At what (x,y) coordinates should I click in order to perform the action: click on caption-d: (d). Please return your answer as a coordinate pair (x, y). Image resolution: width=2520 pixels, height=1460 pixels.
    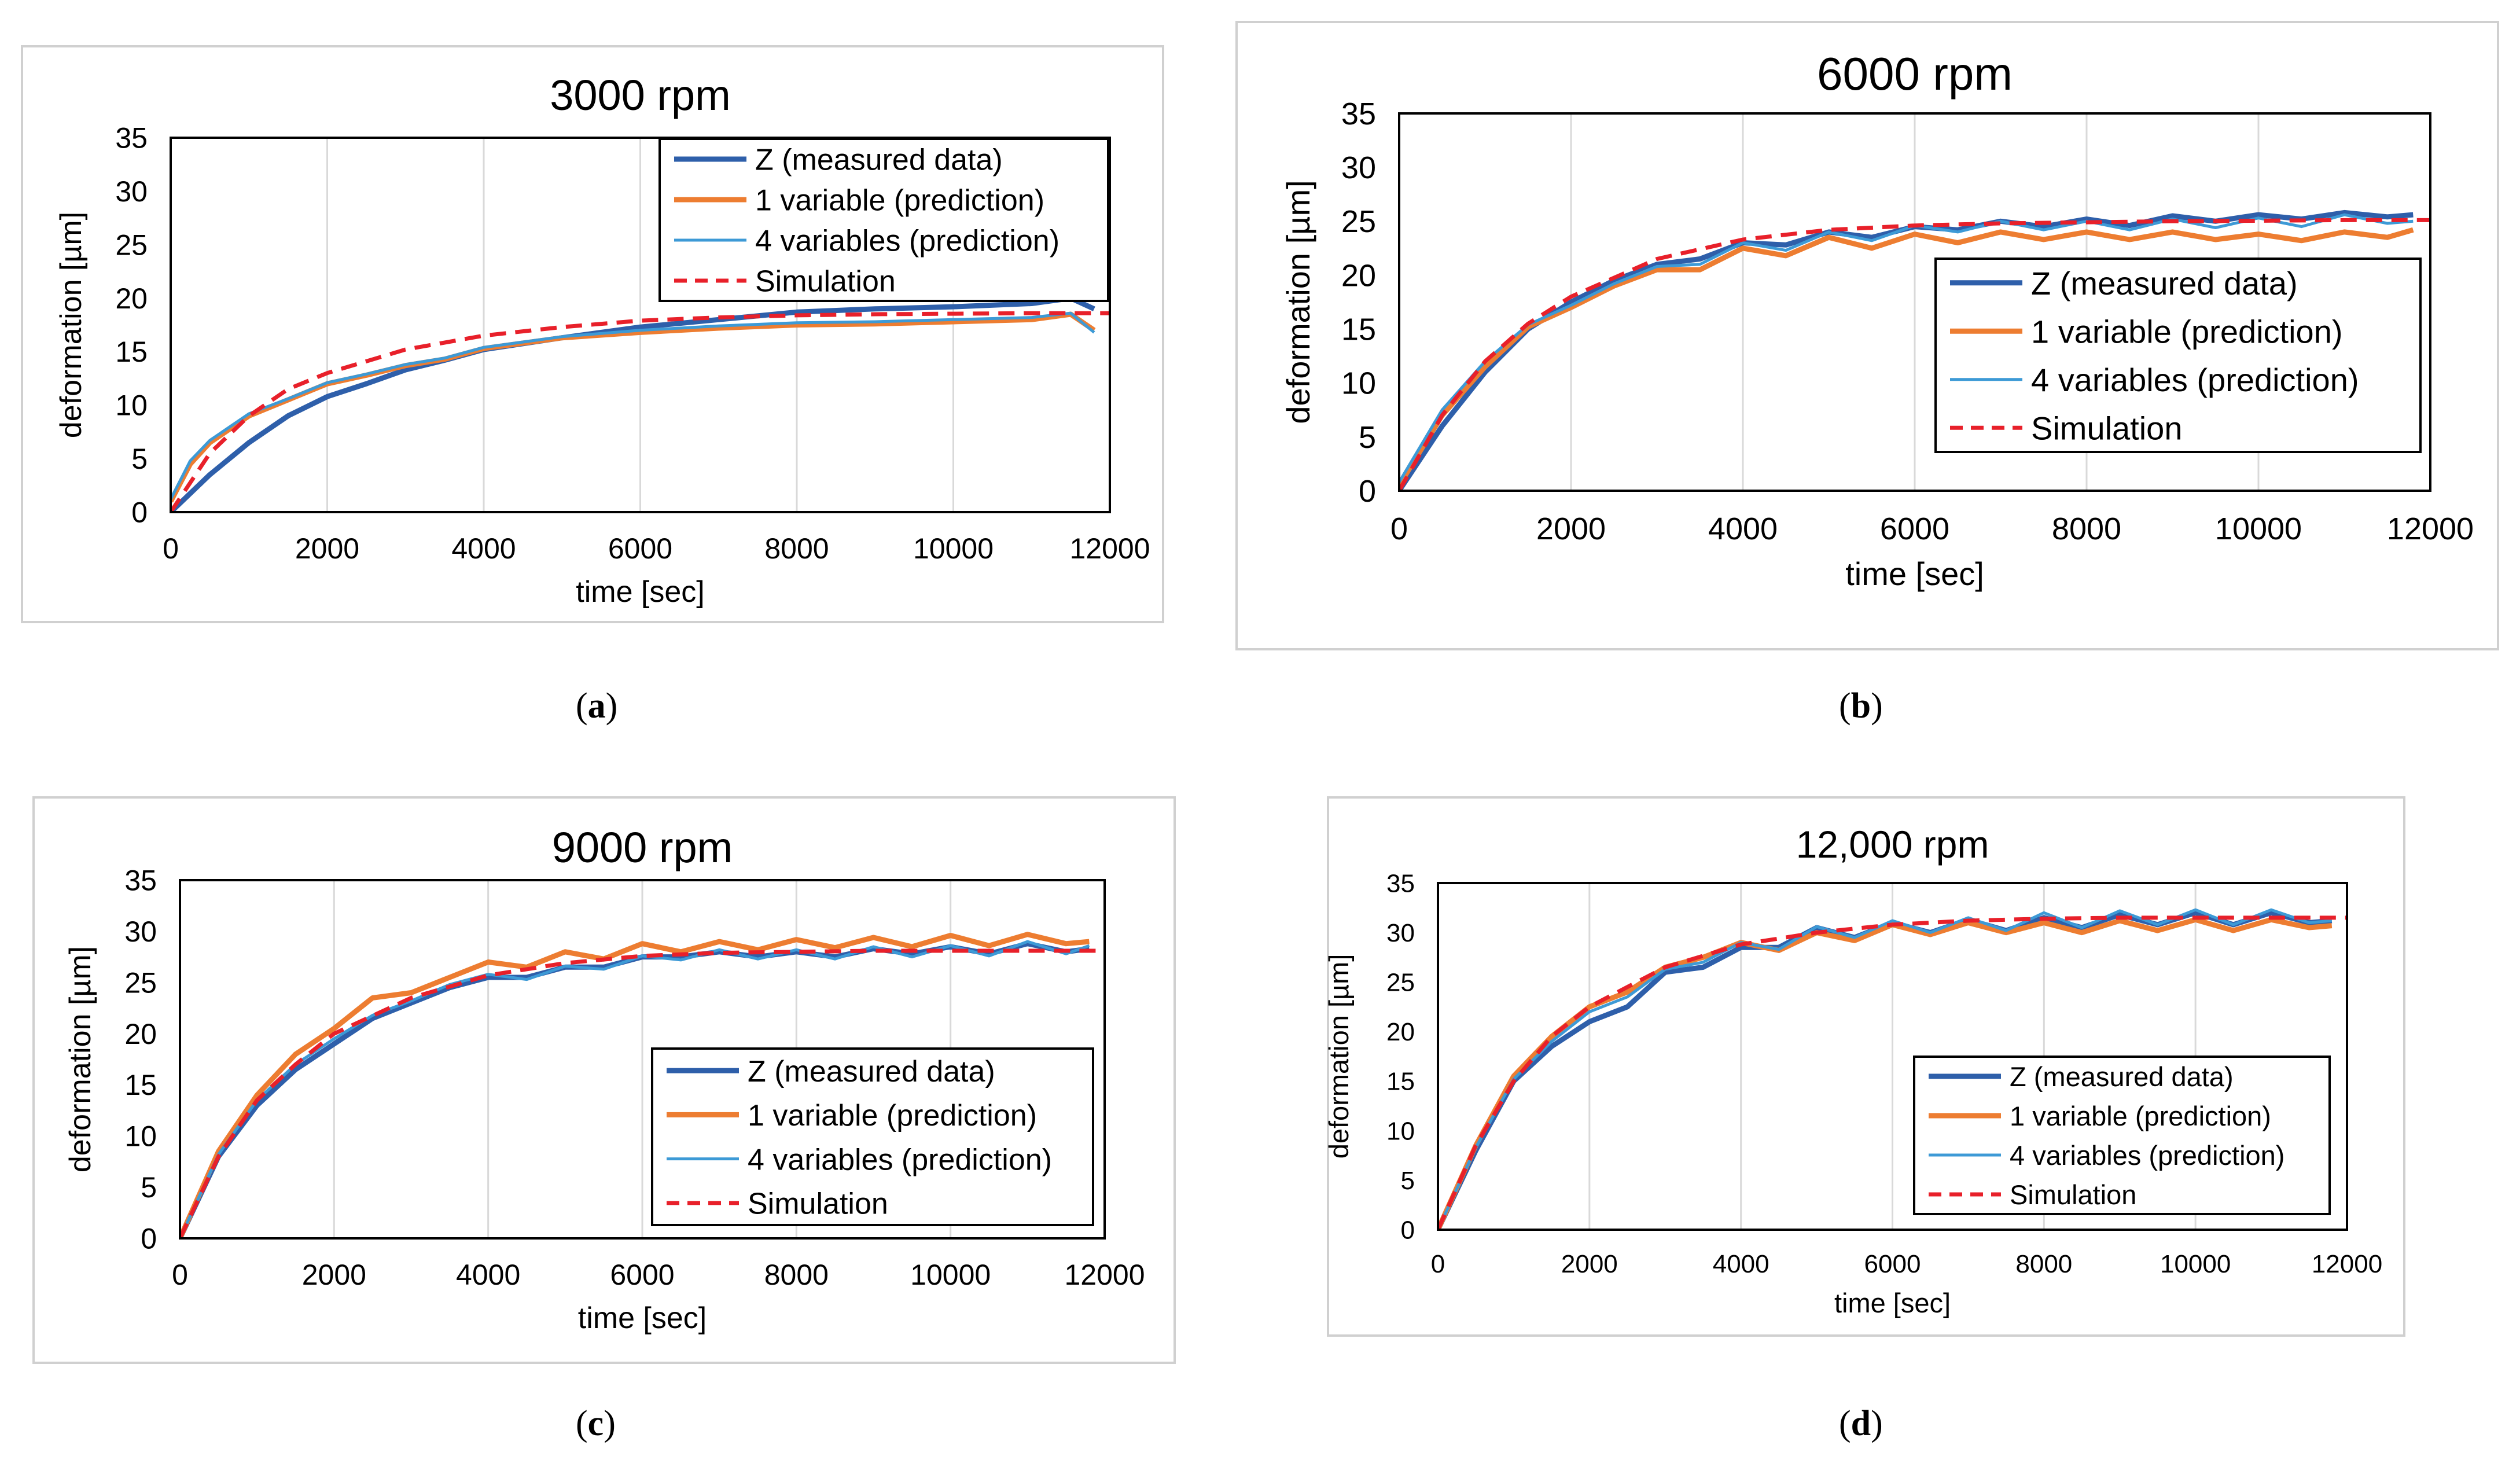
    Looking at the image, I should click on (1861, 1423).